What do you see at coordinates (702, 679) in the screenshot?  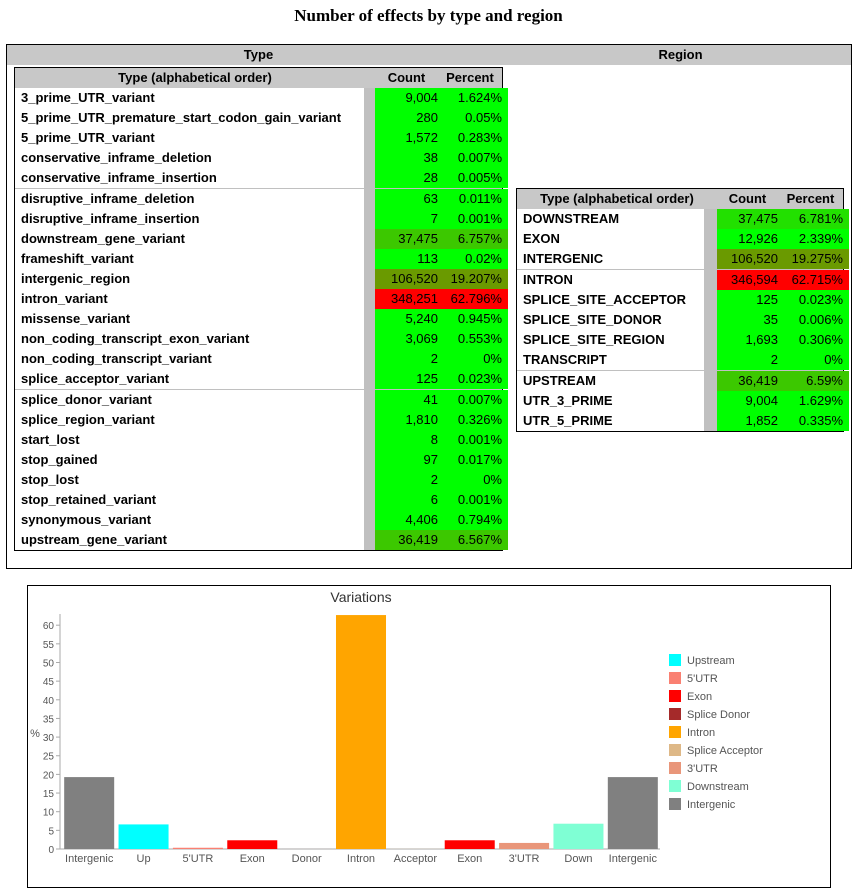 I see `legend-label: 5'UTR` at bounding box center [702, 679].